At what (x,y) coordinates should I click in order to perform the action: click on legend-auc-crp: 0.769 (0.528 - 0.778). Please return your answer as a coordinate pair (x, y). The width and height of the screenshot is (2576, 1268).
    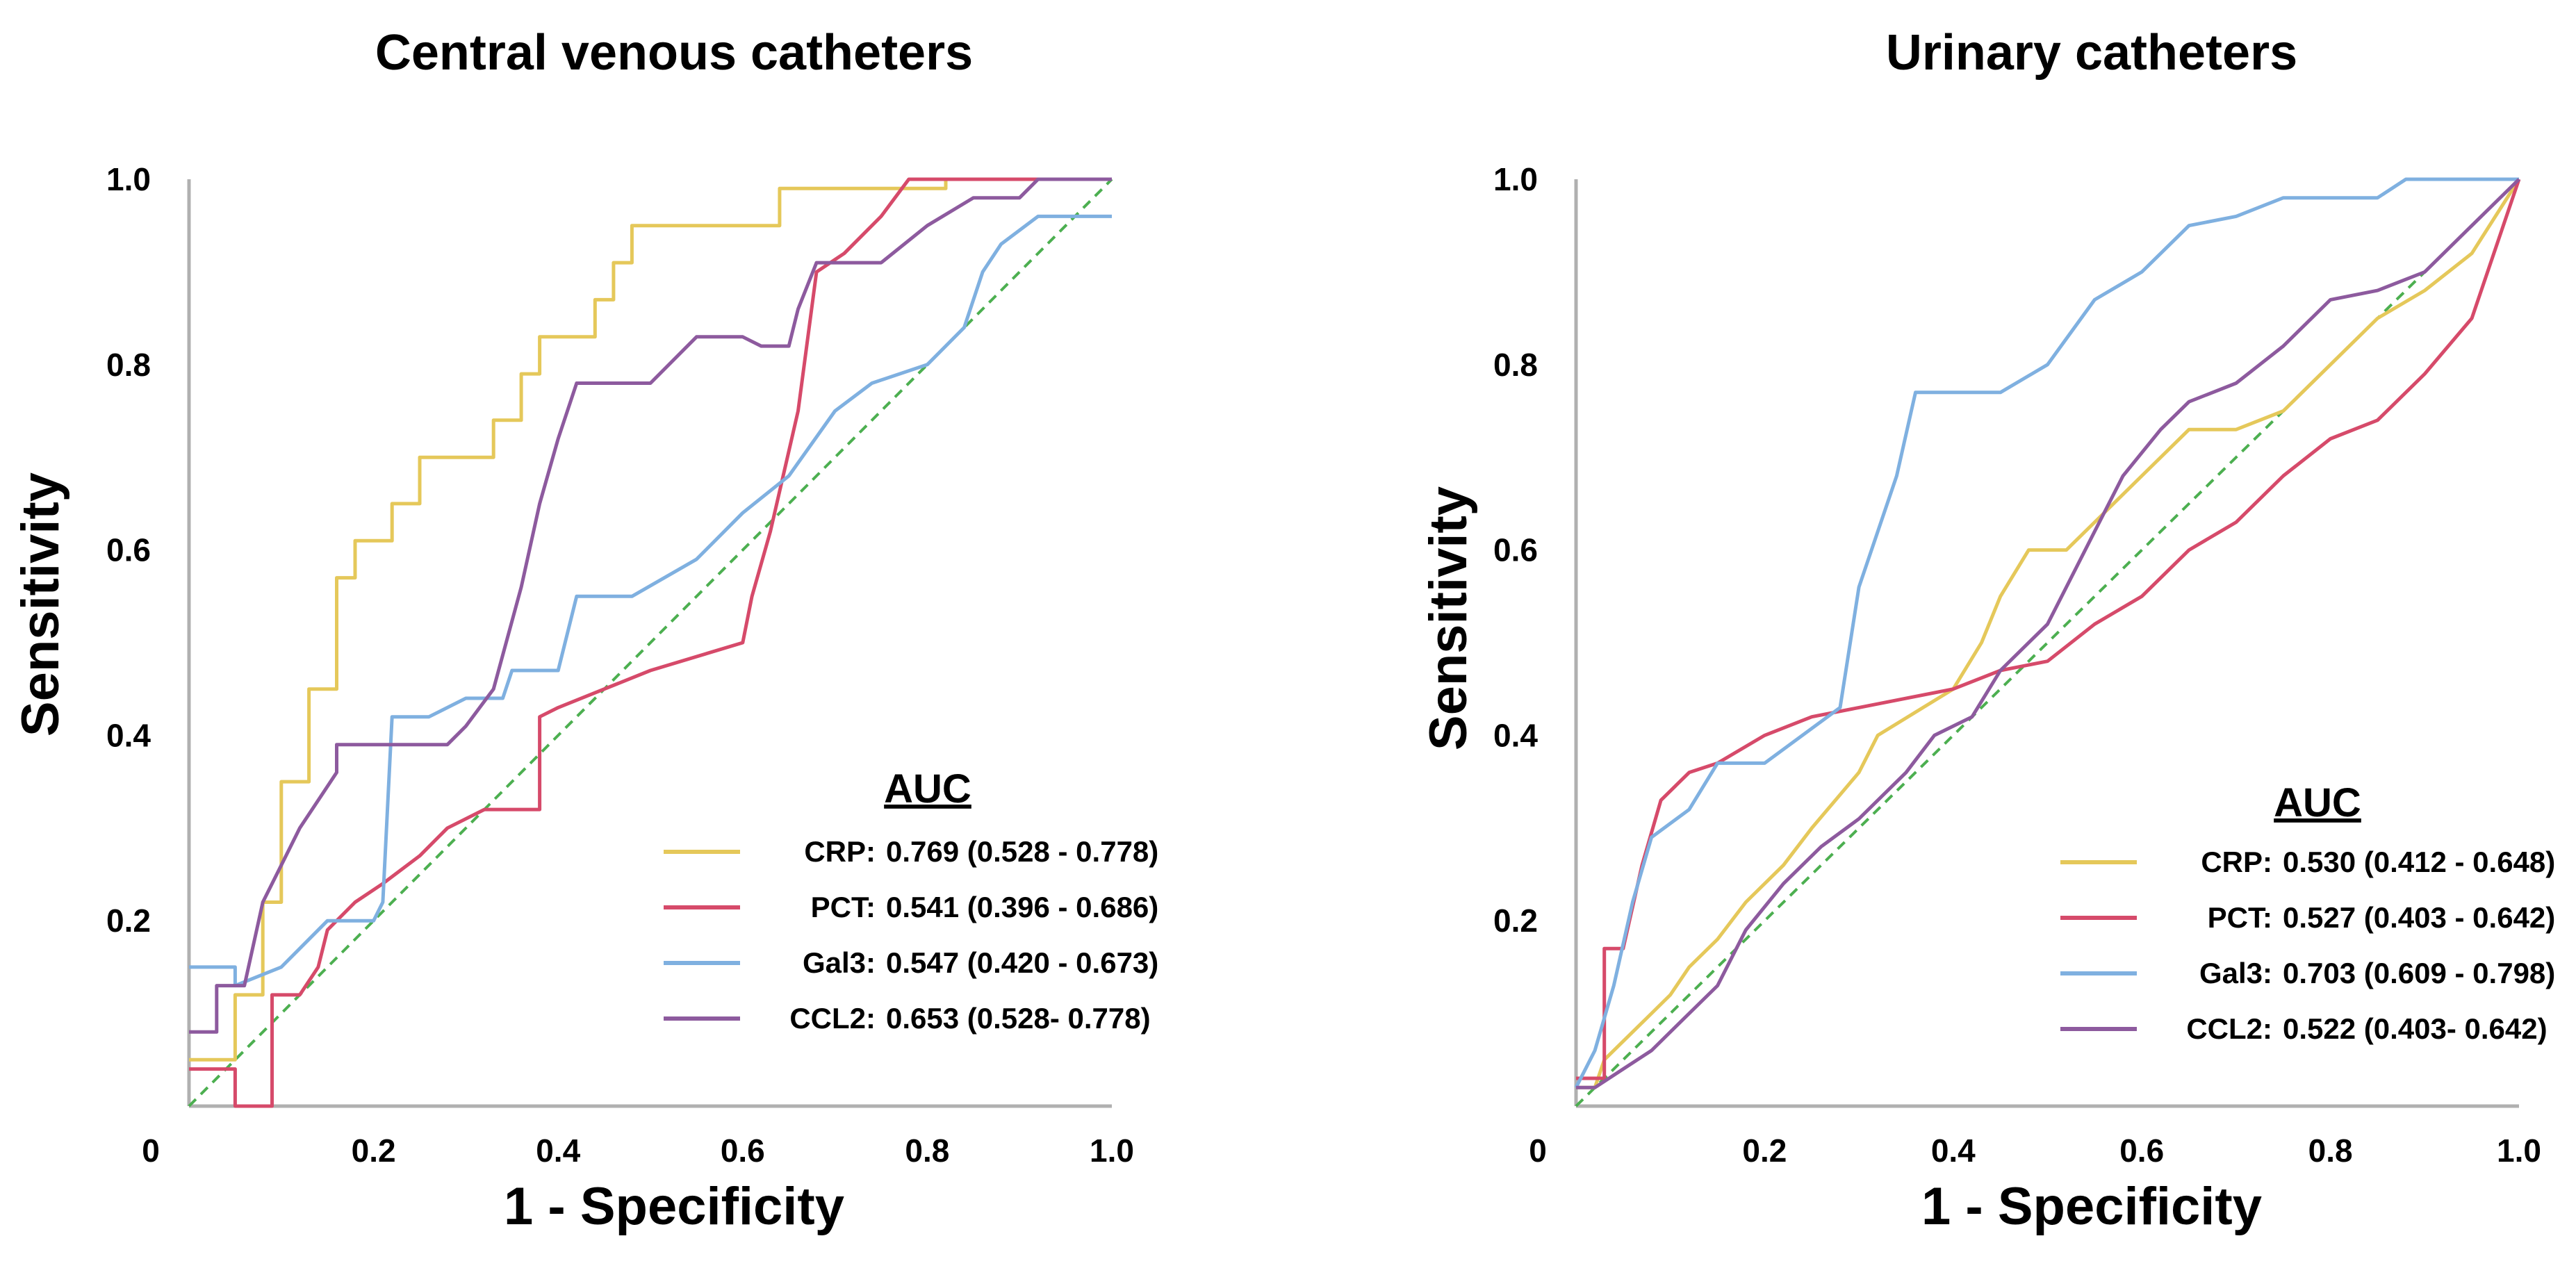
    Looking at the image, I should click on (1022, 851).